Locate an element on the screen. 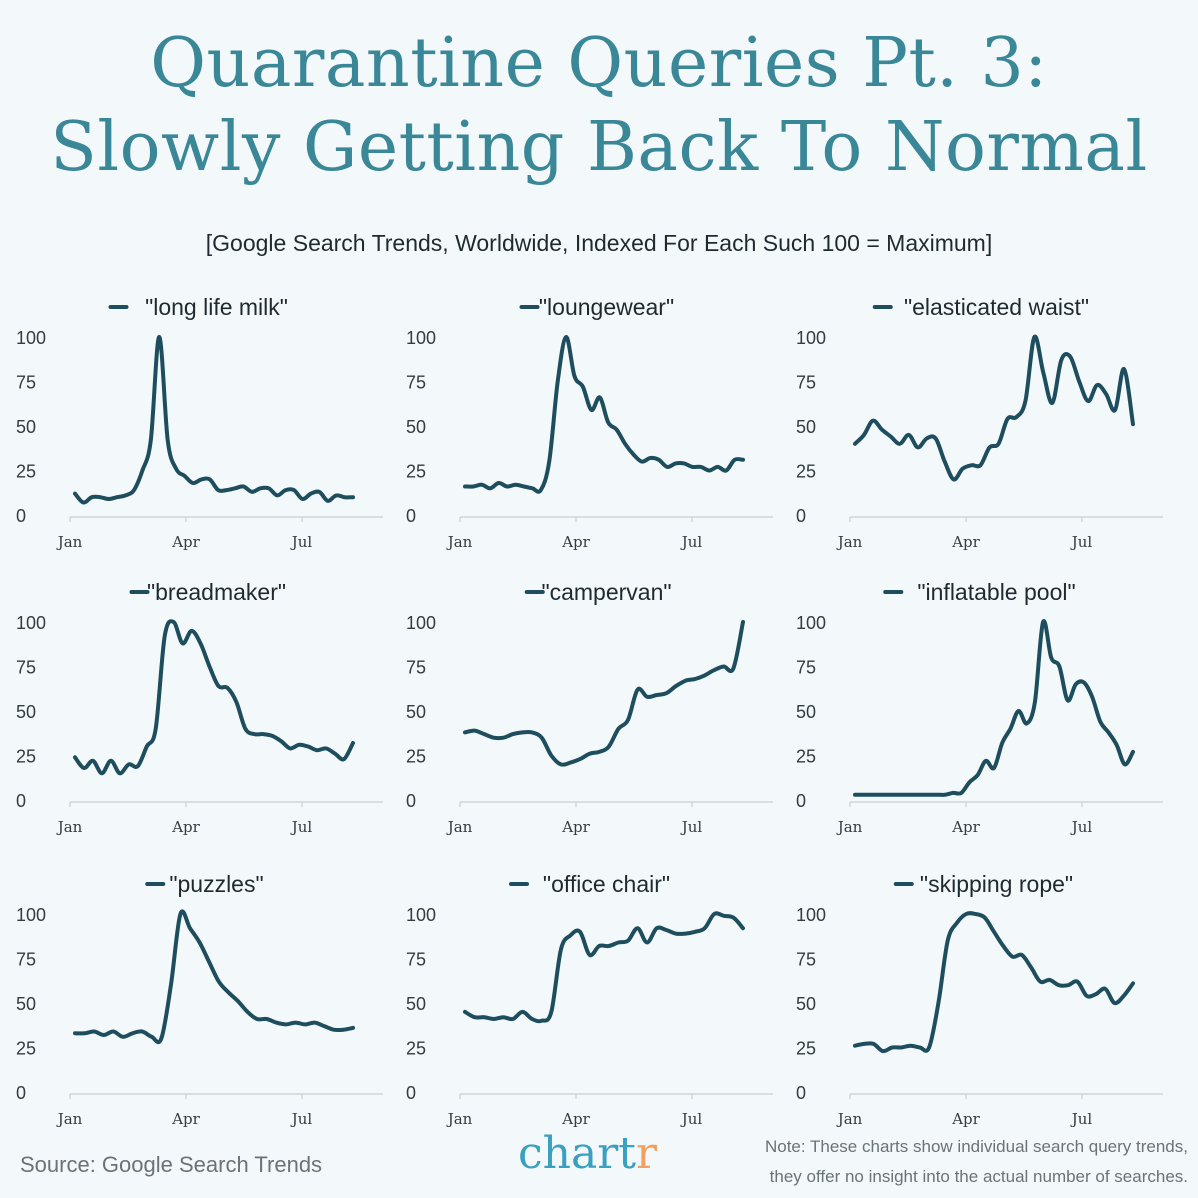 The height and width of the screenshot is (1198, 1198). legend: "long life milk" is located at coordinates (198, 307).